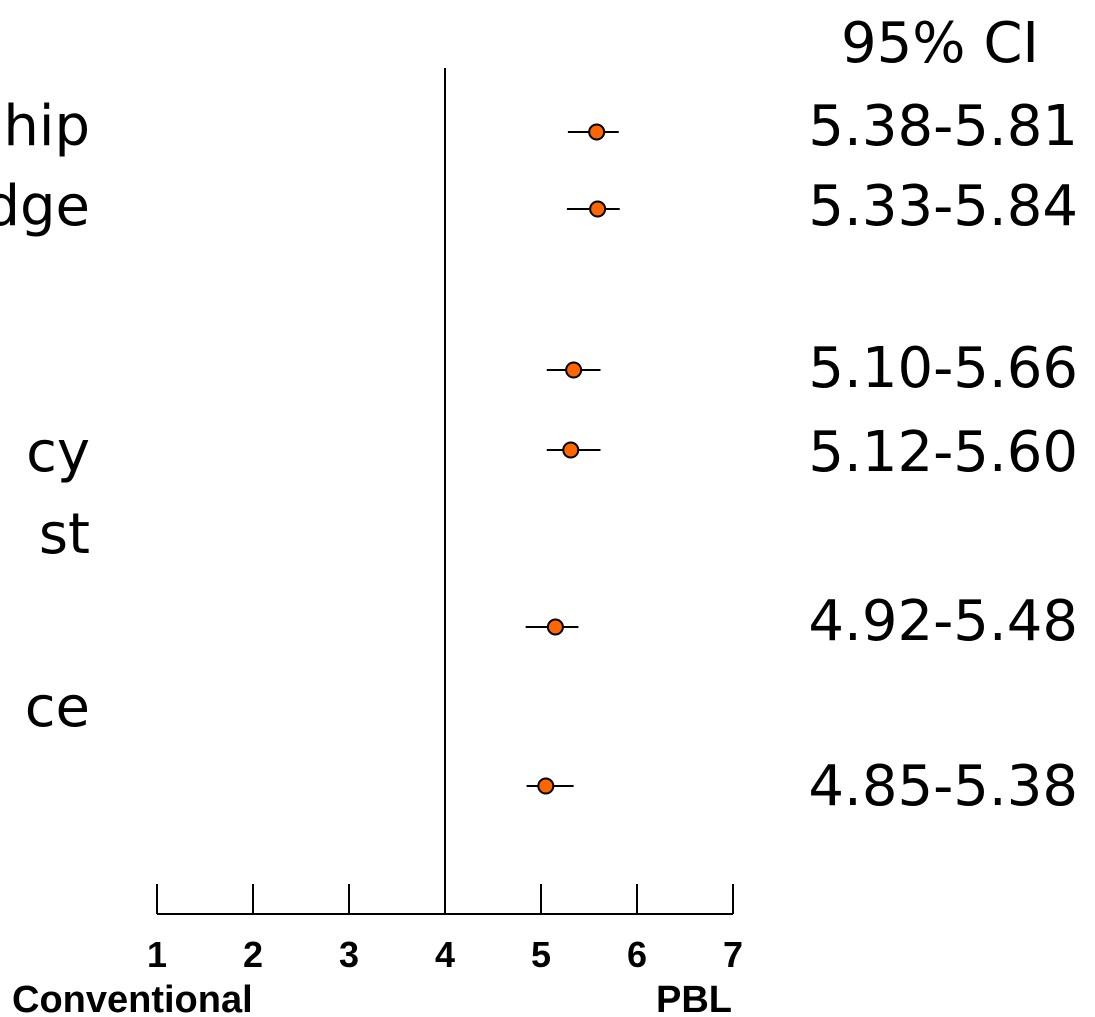 This screenshot has width=1095, height=1017. What do you see at coordinates (57, 707) in the screenshot?
I see `row-label: ce` at bounding box center [57, 707].